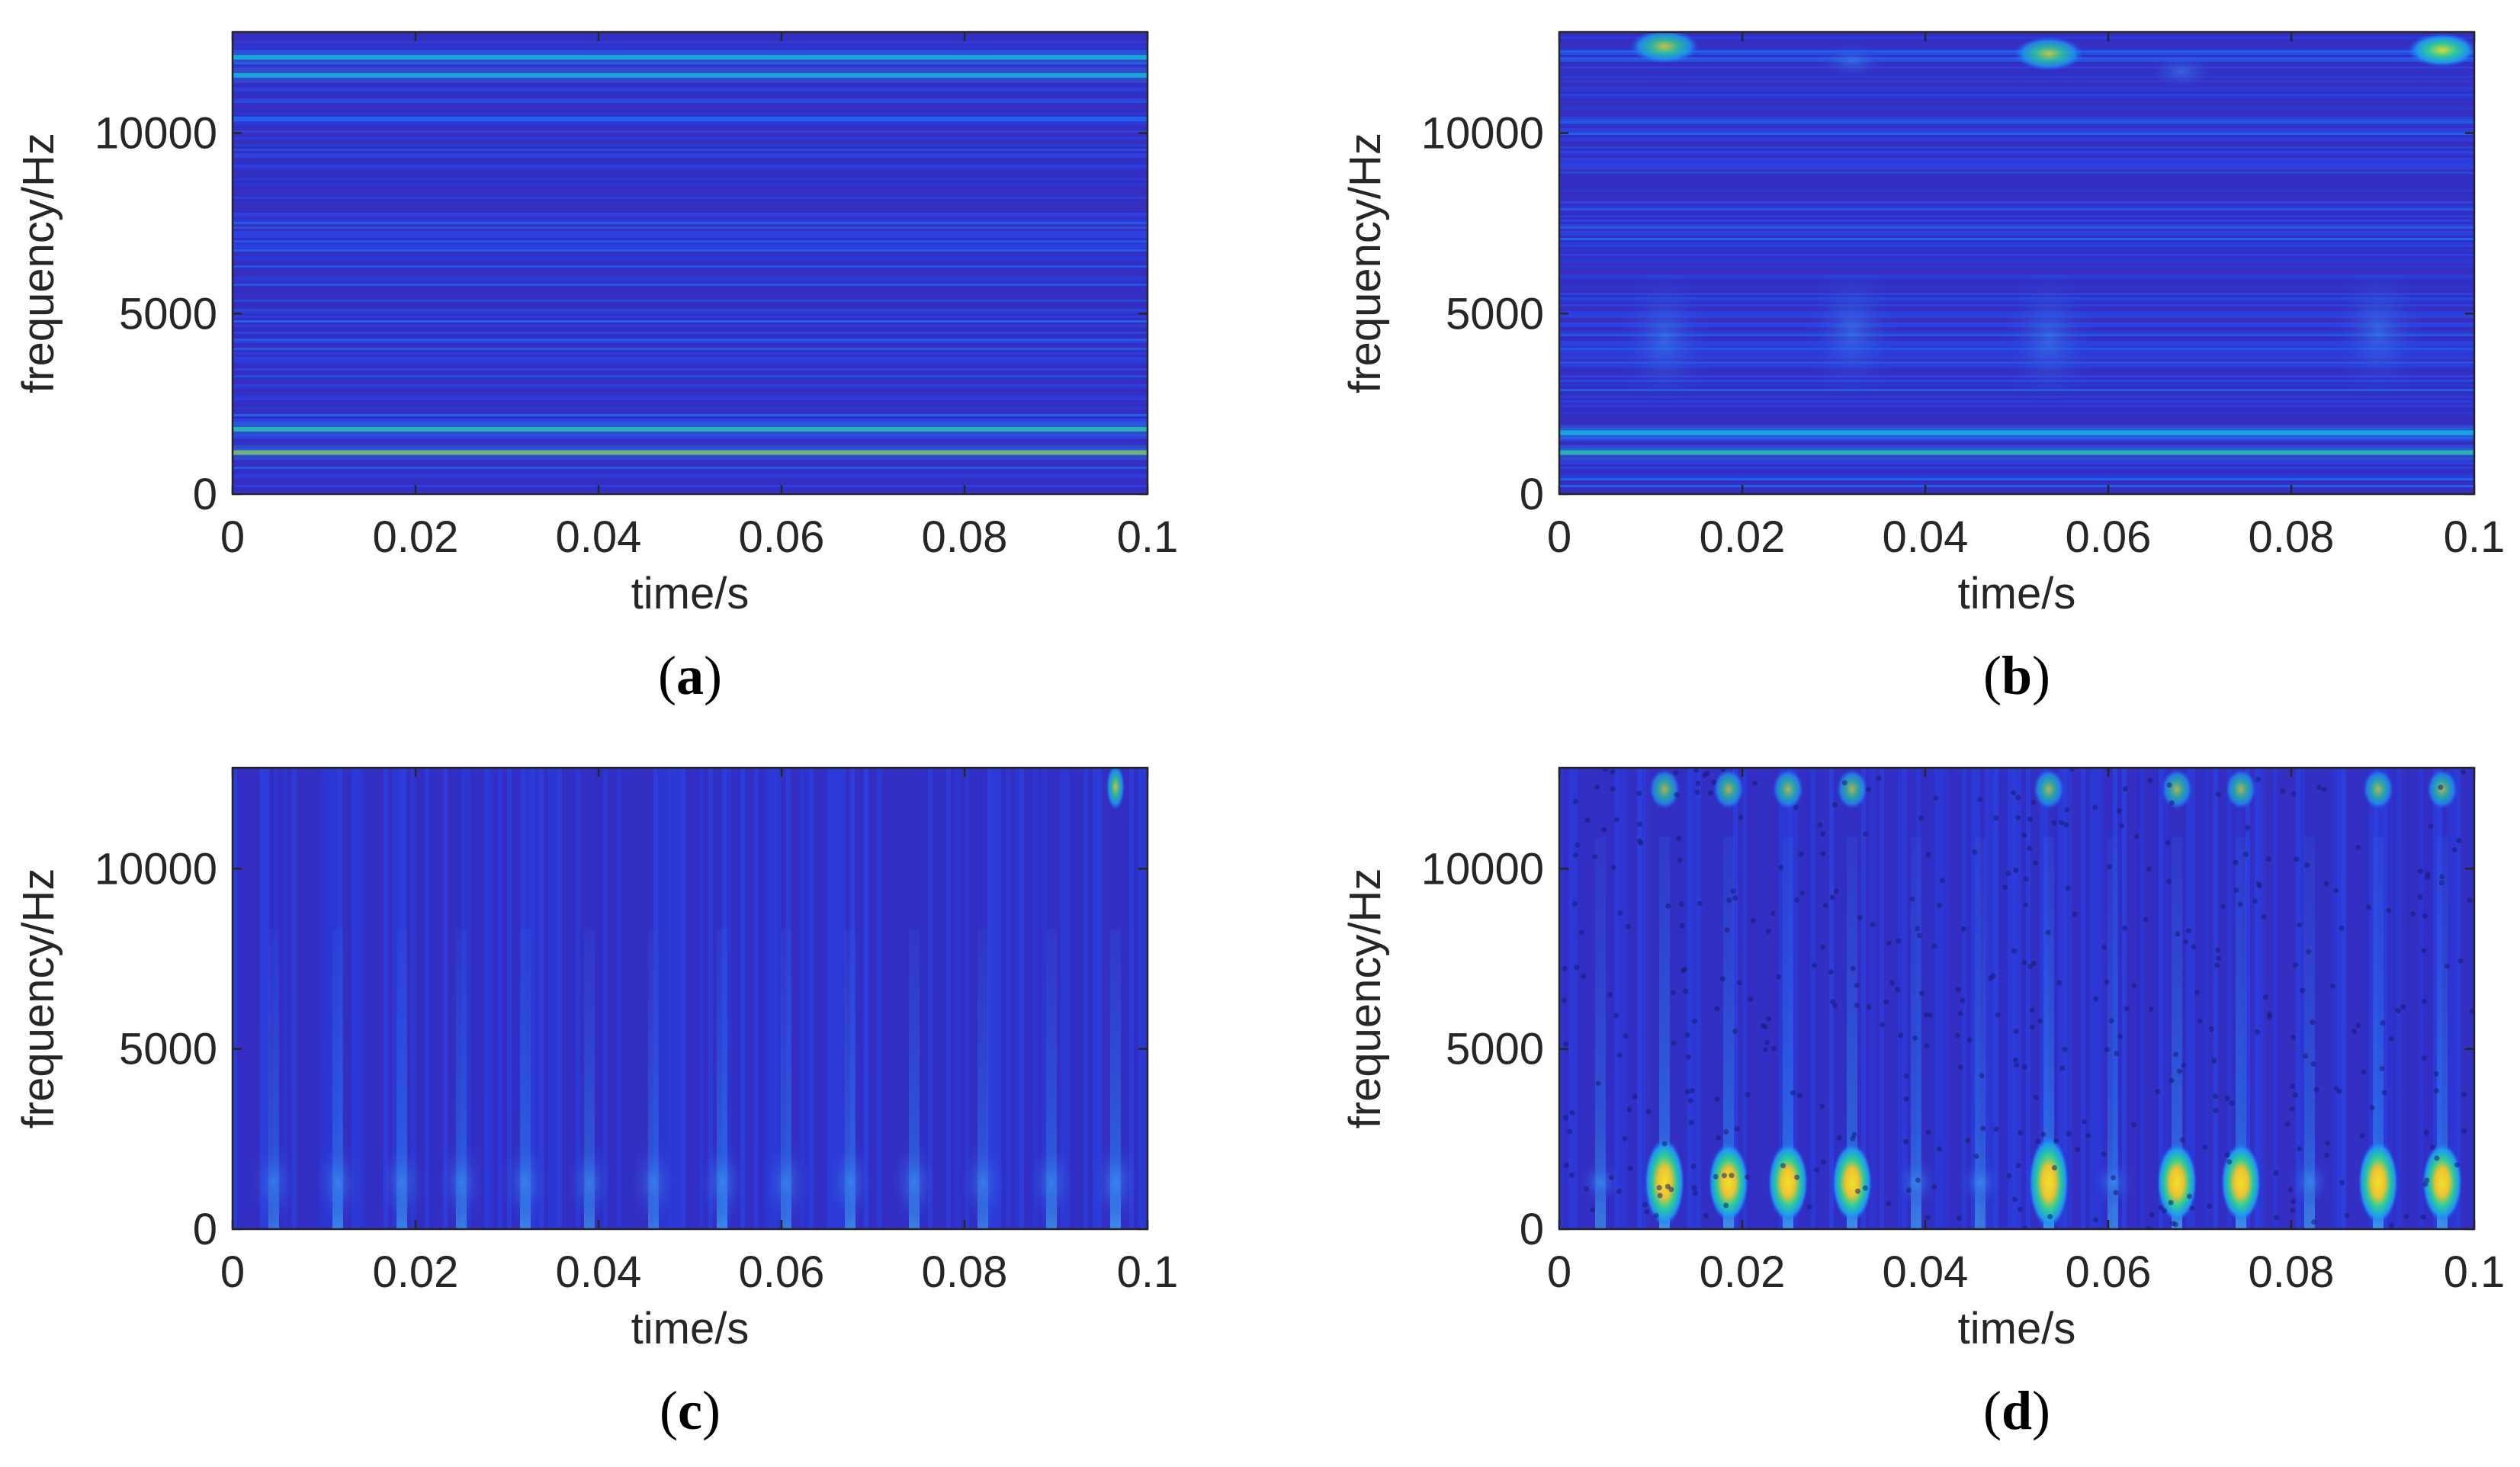 This screenshot has width=2520, height=1467. Describe the element at coordinates (2442, 1182) in the screenshot. I see `impulse-hotspot` at that location.